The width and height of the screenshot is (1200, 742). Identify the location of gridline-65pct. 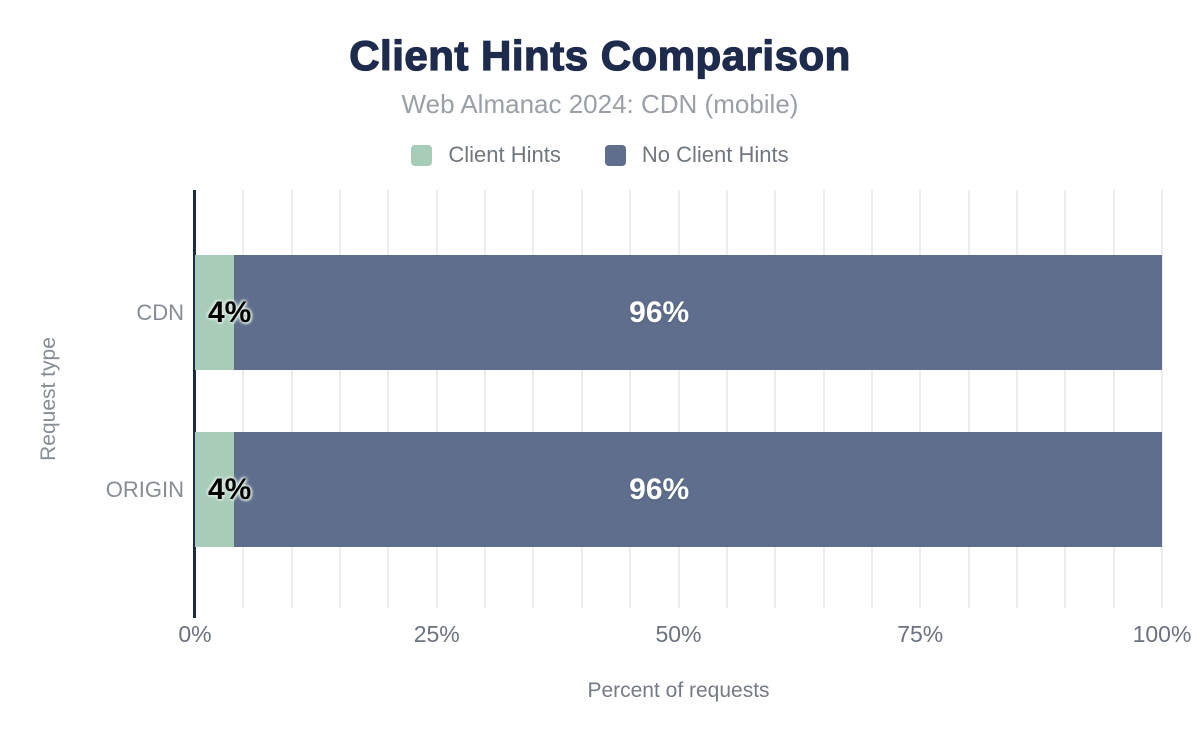
(823, 399).